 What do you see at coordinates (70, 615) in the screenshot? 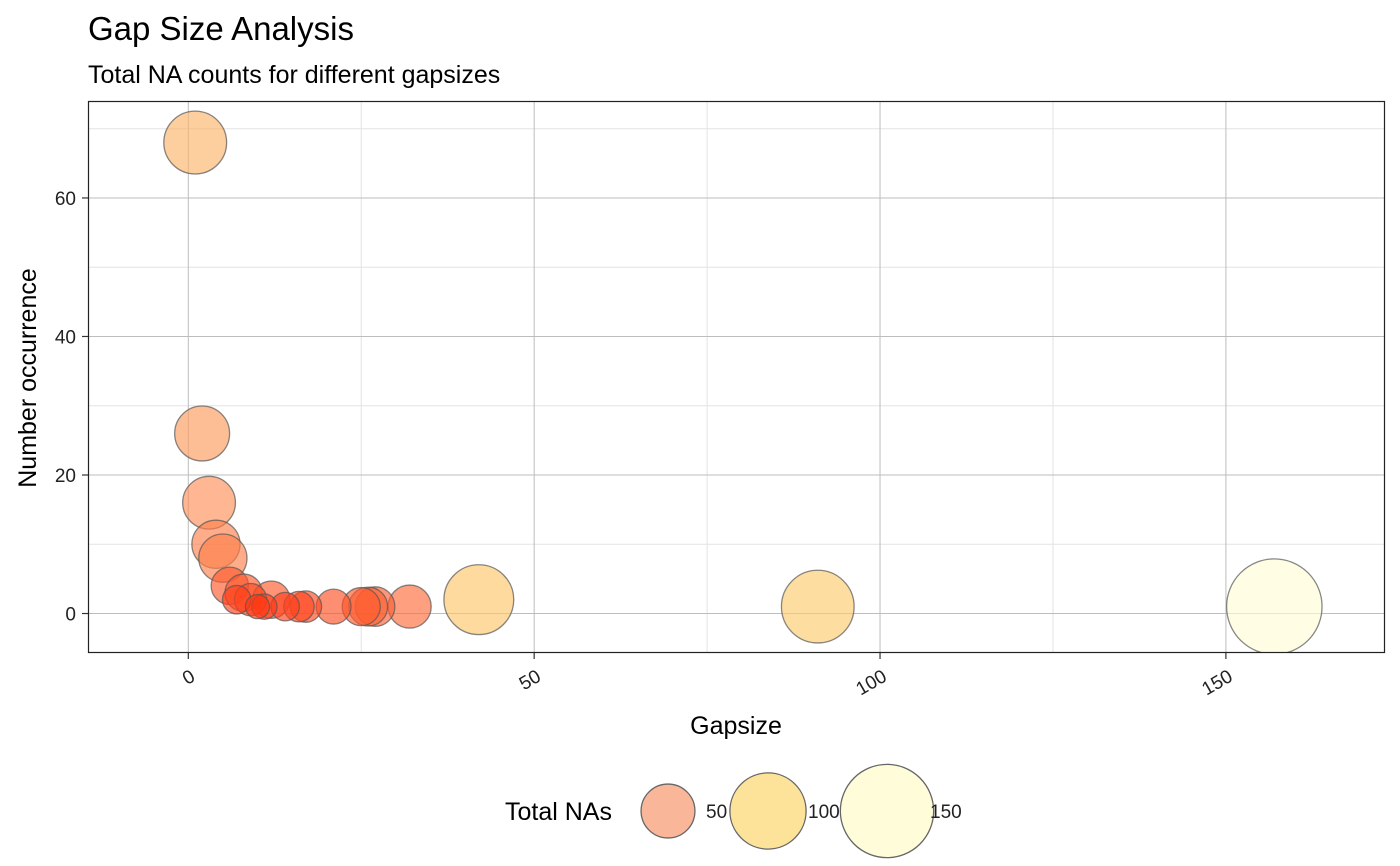
I see `y-tick-label: 0` at bounding box center [70, 615].